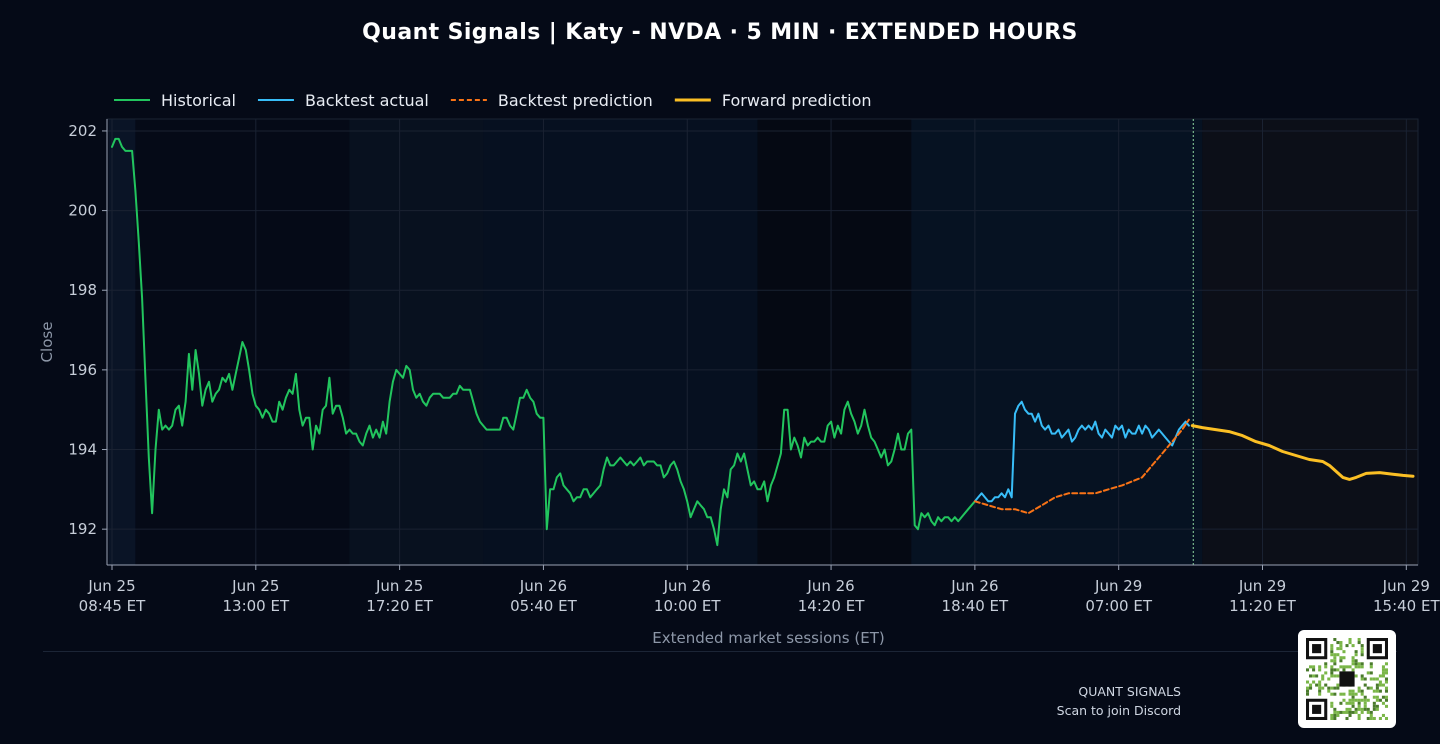 This screenshot has width=1440, height=744. I want to click on y-tick-label: 192, so click(82, 529).